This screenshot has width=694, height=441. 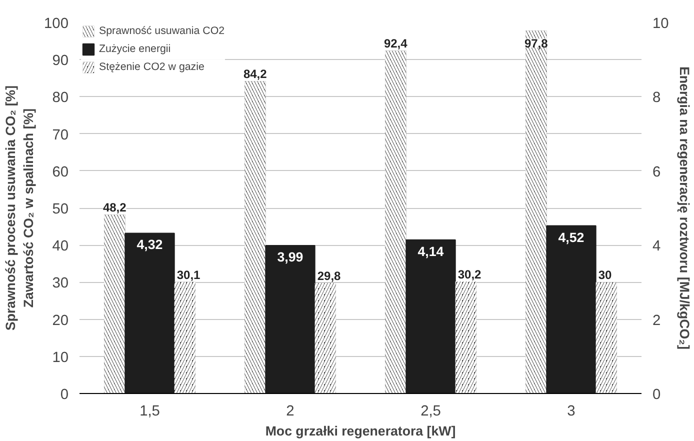 What do you see at coordinates (60, 98) in the screenshot?
I see `y-tick-label: 80` at bounding box center [60, 98].